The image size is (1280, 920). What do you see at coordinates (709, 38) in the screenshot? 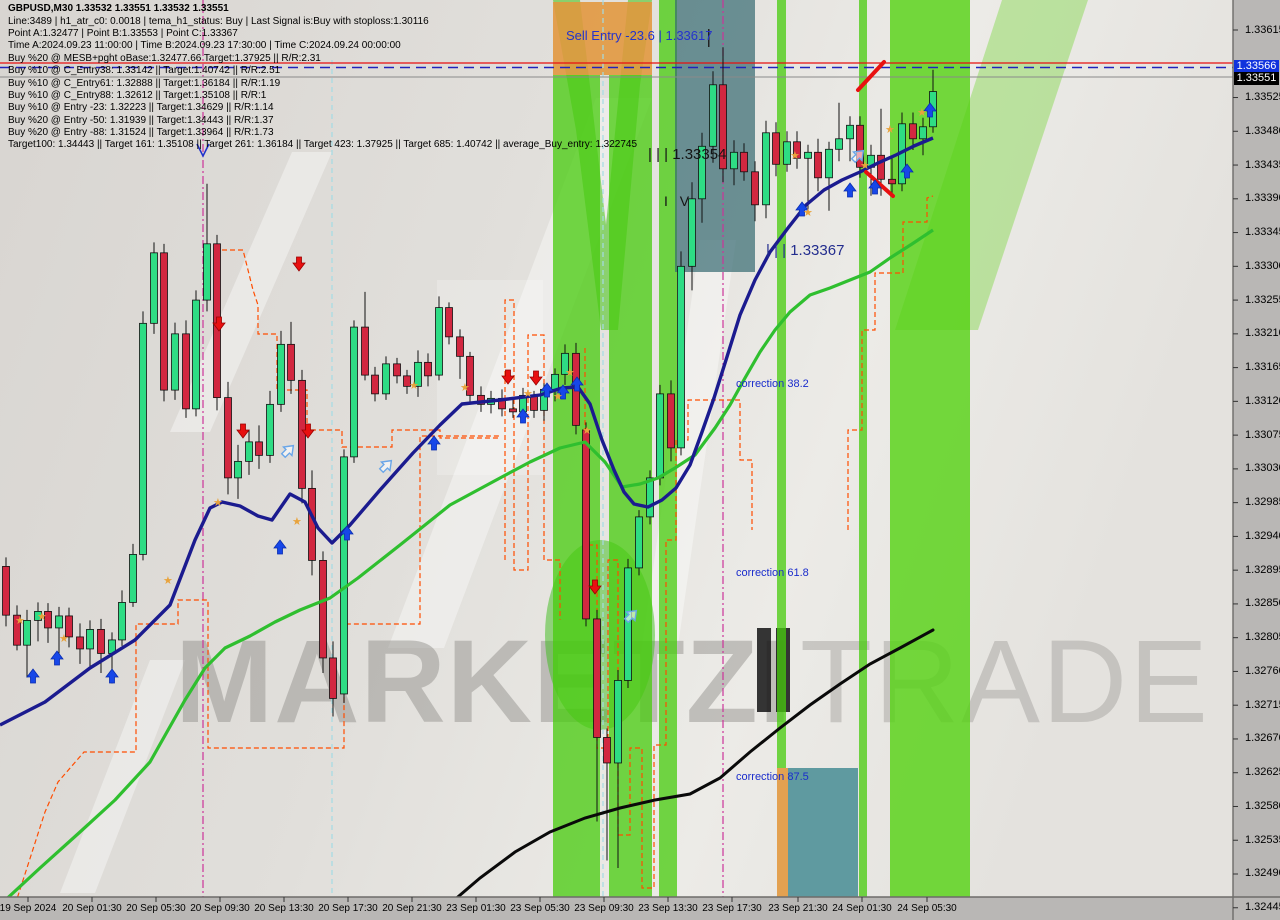
I see `sell-entry-caret` at bounding box center [709, 38].